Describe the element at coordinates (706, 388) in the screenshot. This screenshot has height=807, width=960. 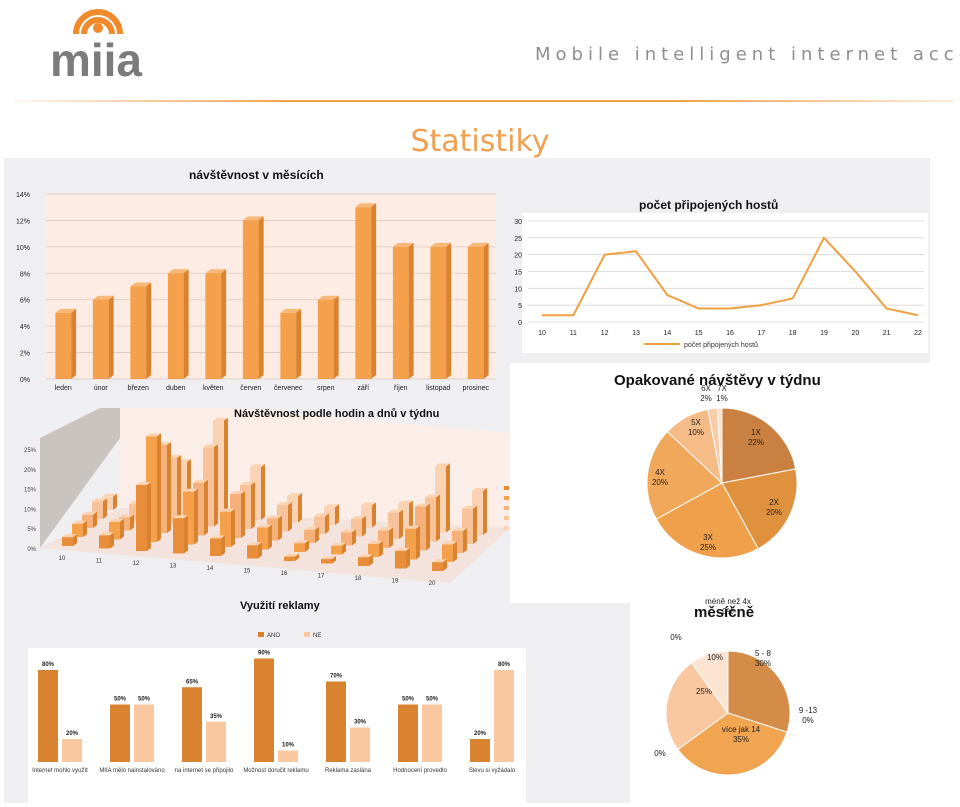
I see `pie-label: 6X` at that location.